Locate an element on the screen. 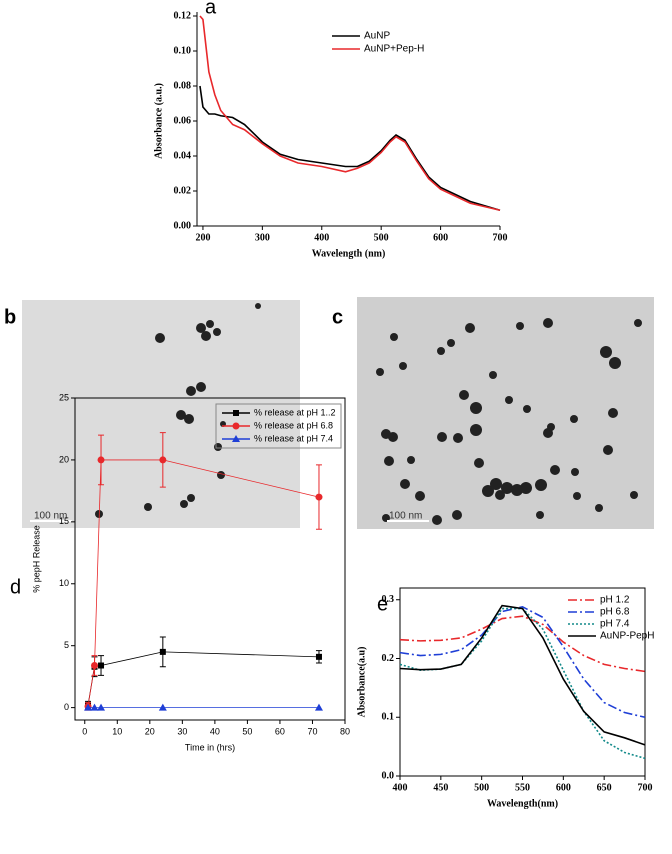 The height and width of the screenshot is (854, 672). y-tick-label: 0 is located at coordinates (66, 707).